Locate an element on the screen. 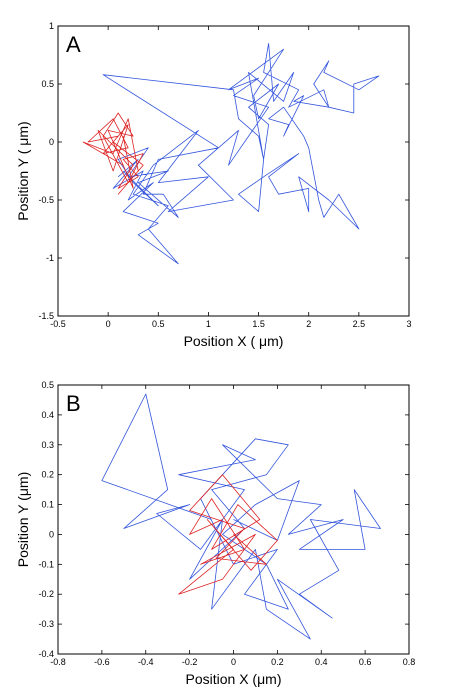 The height and width of the screenshot is (689, 453). panel-label: B is located at coordinates (73, 403).